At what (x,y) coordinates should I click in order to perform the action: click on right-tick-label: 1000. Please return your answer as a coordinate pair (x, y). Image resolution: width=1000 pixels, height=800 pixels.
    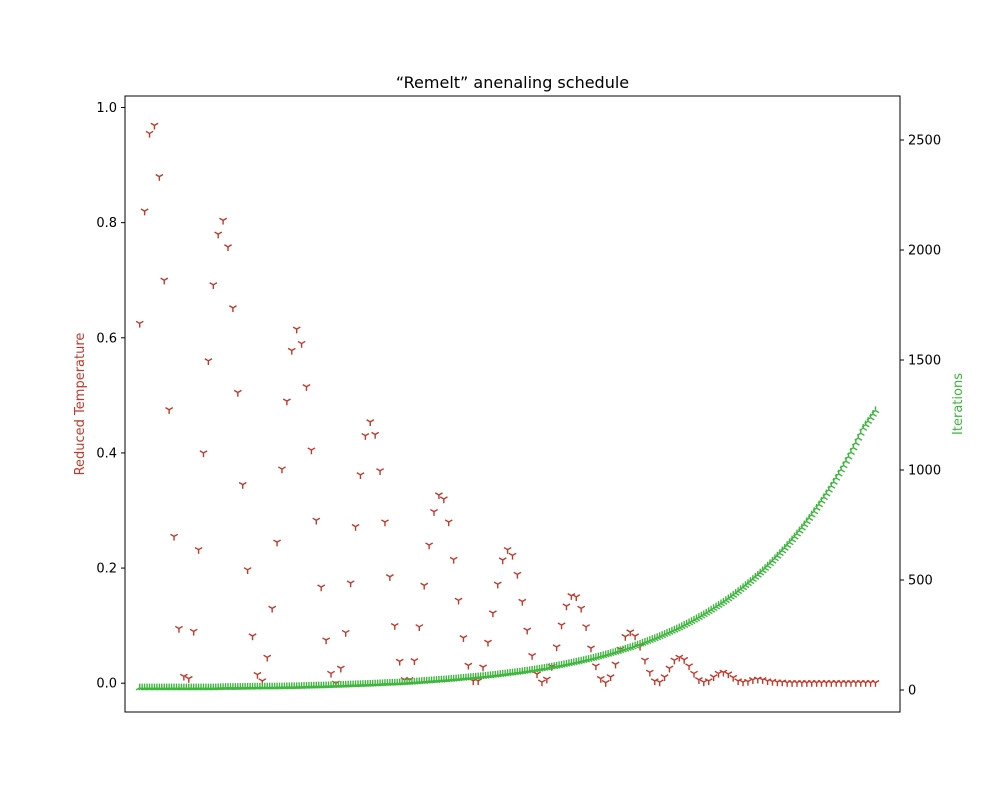
    Looking at the image, I should click on (924, 471).